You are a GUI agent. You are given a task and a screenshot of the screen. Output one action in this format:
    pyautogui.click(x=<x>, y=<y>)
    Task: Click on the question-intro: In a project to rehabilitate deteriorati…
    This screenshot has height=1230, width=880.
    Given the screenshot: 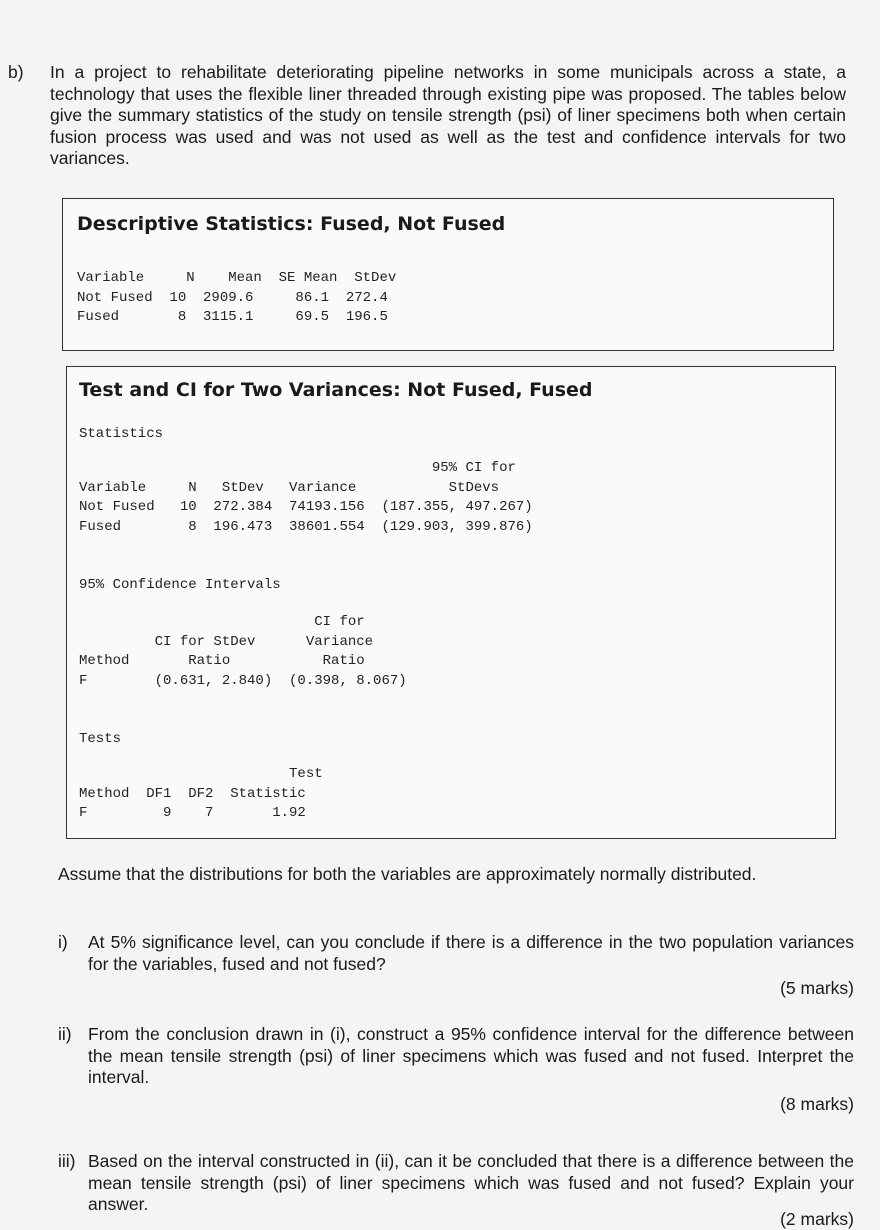 What is the action you would take?
    pyautogui.click(x=448, y=115)
    